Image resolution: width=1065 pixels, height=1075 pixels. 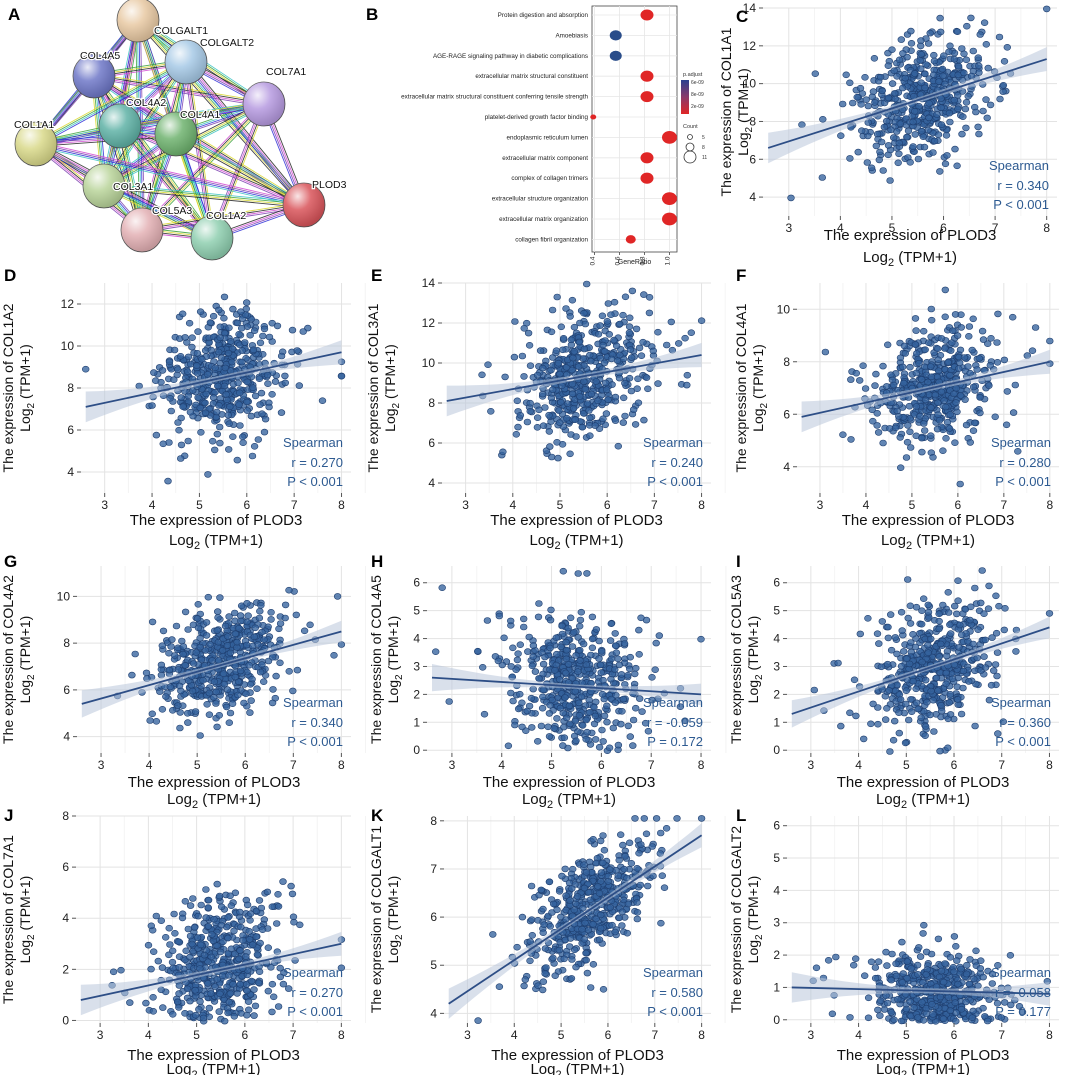 I want to click on p-value: P < 0.001, so click(x=315, y=741).